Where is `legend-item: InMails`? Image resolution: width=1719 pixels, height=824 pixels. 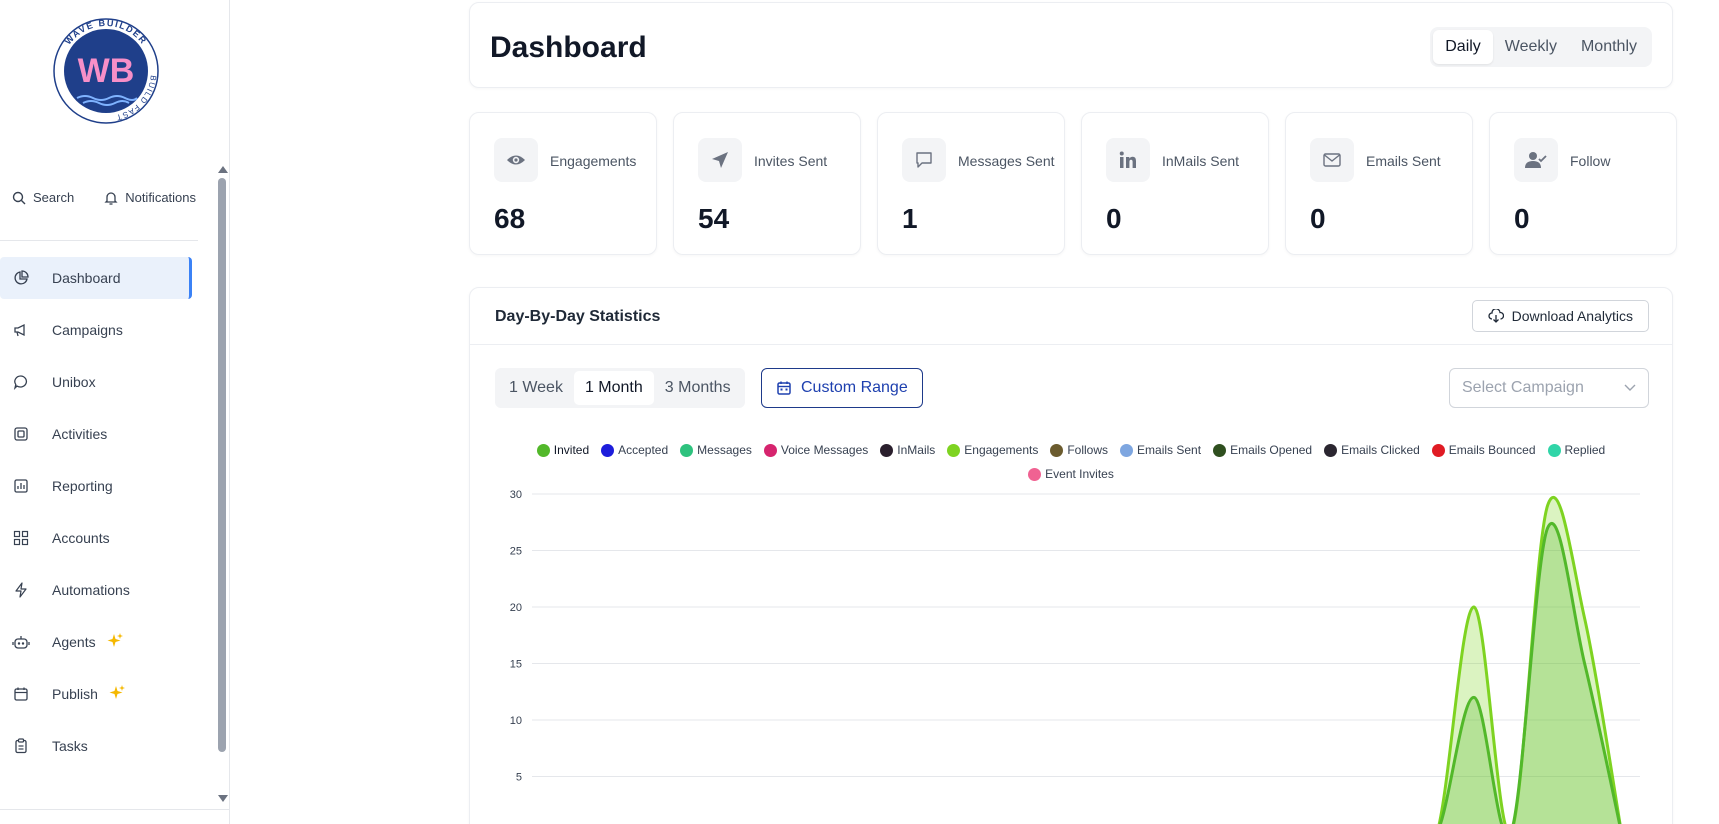
legend-item: InMails is located at coordinates (907, 450).